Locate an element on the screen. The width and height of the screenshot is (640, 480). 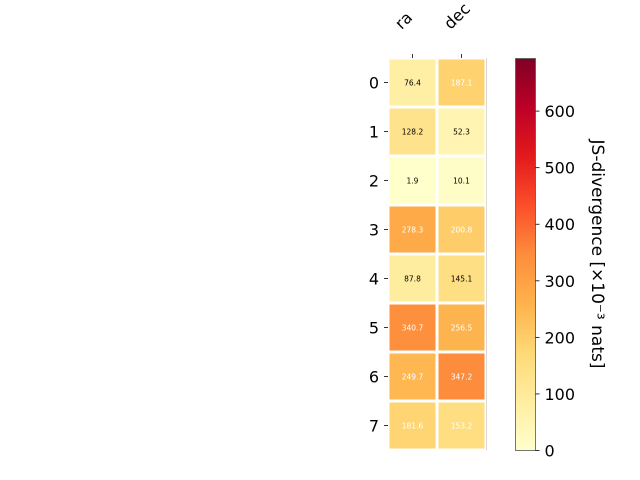
heatmap-cell-3-ra is located at coordinates (412, 229).